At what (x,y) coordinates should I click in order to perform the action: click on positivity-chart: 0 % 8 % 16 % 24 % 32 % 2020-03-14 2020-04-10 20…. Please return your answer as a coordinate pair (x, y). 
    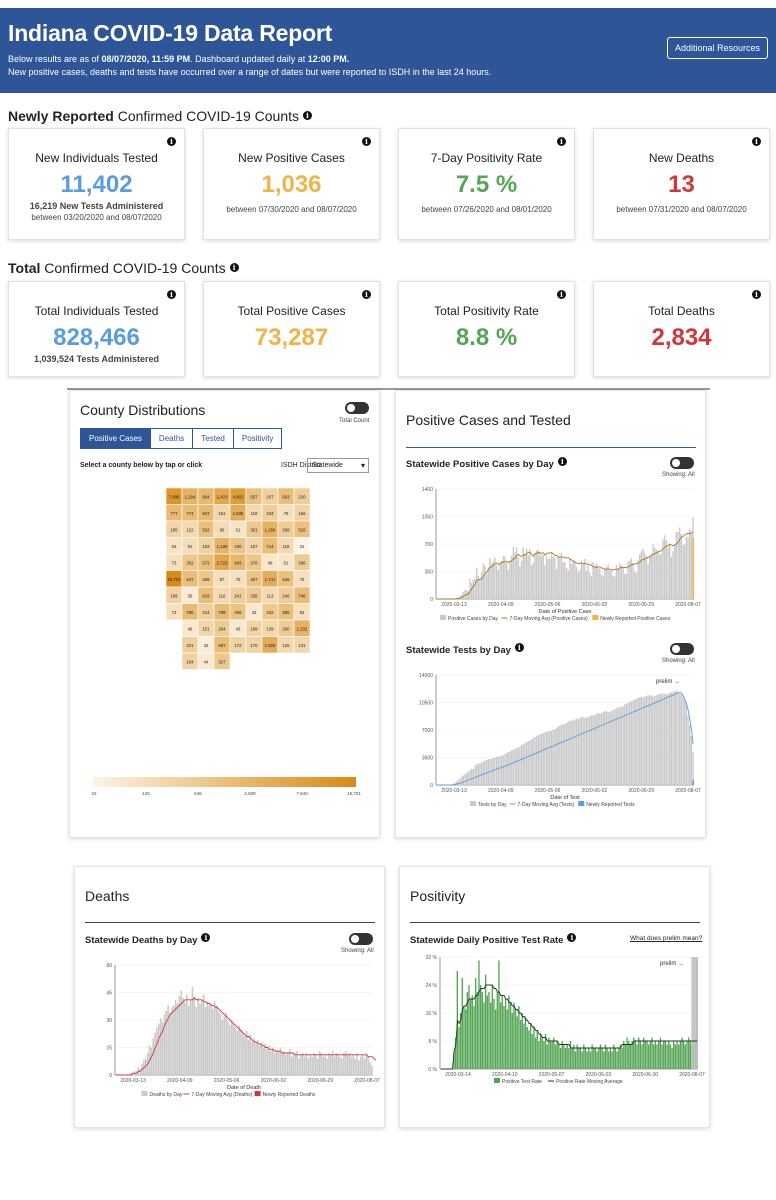
    Looking at the image, I should click on (555, 1027).